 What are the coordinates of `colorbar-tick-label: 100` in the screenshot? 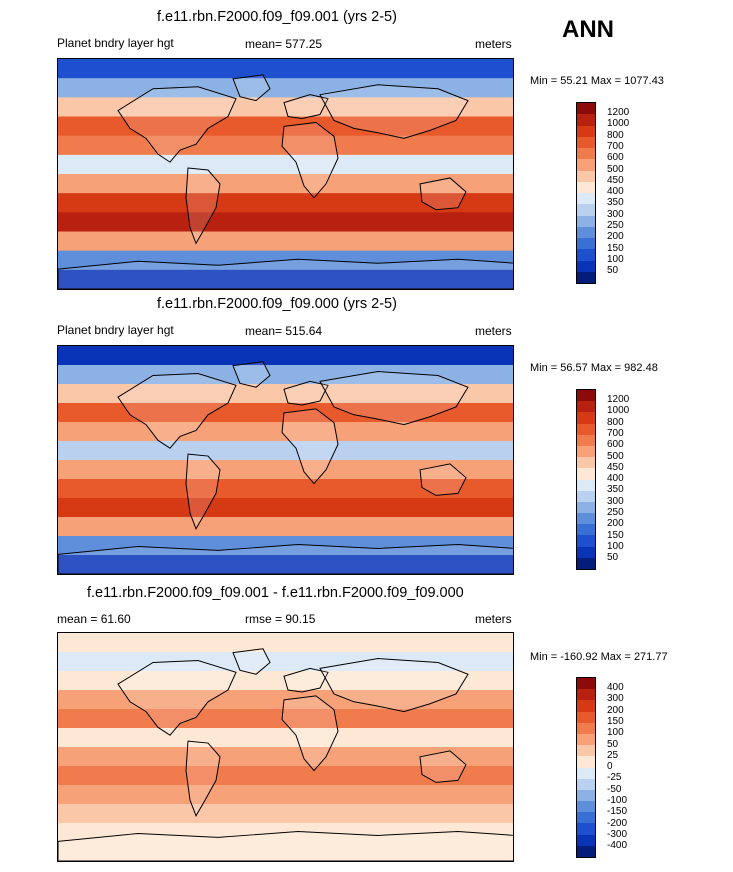 It's located at (615, 546).